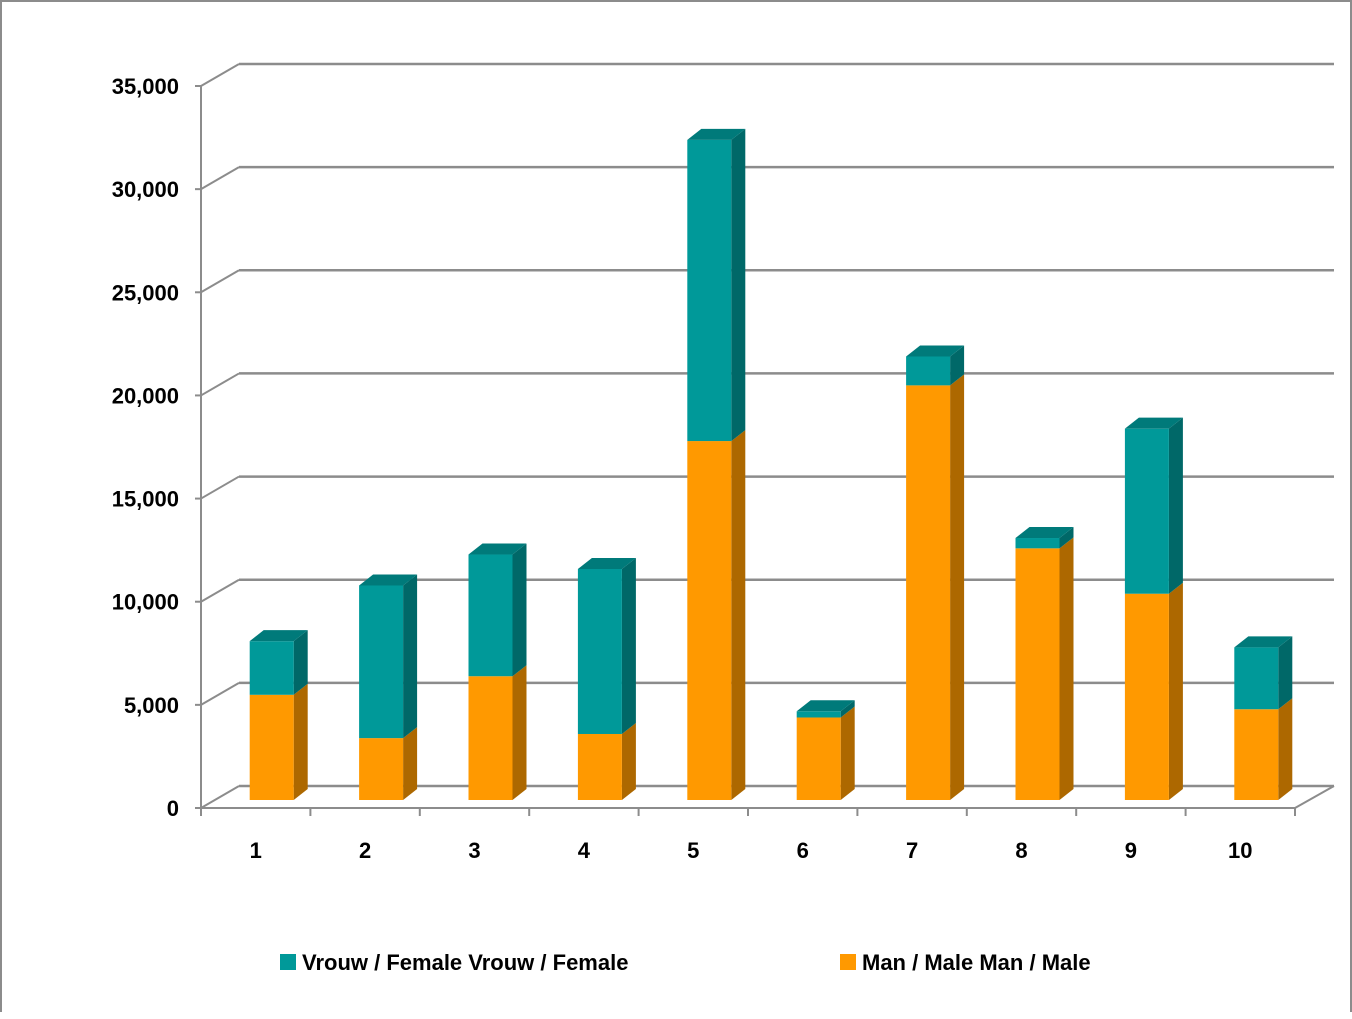 The height and width of the screenshot is (1019, 1352). I want to click on x-tick-label: 4, so click(584, 850).